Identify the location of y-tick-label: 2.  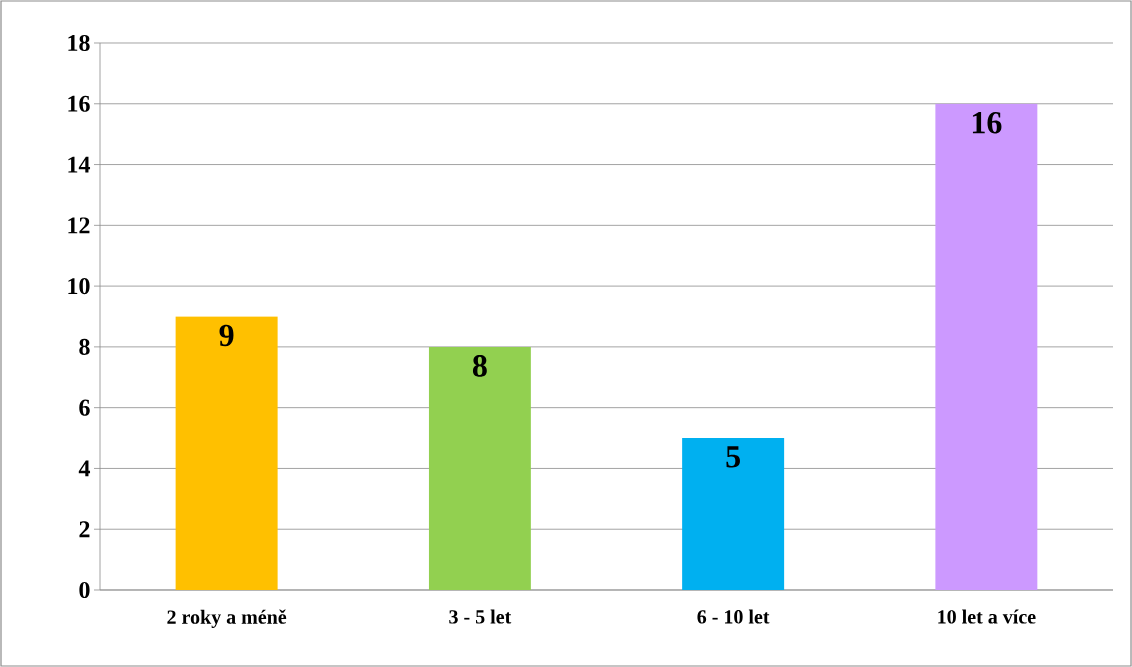
(84, 529).